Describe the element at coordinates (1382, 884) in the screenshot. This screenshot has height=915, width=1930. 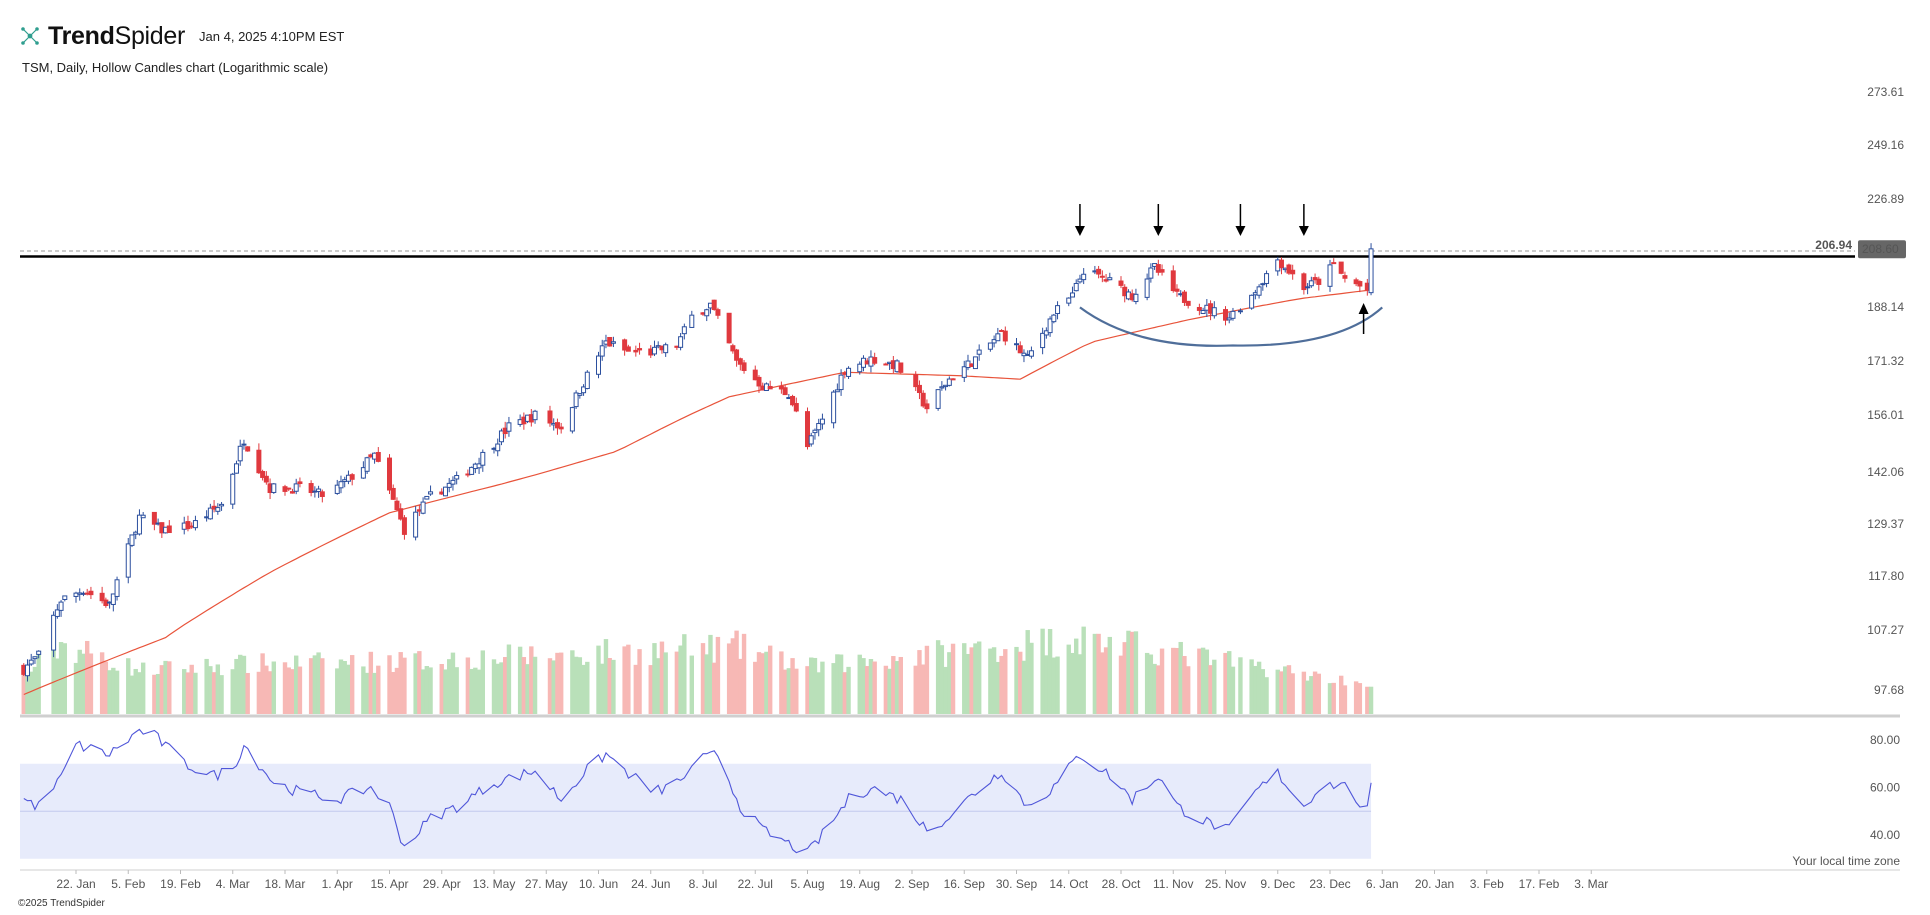
I see `time-tick-label: 6. Jan` at that location.